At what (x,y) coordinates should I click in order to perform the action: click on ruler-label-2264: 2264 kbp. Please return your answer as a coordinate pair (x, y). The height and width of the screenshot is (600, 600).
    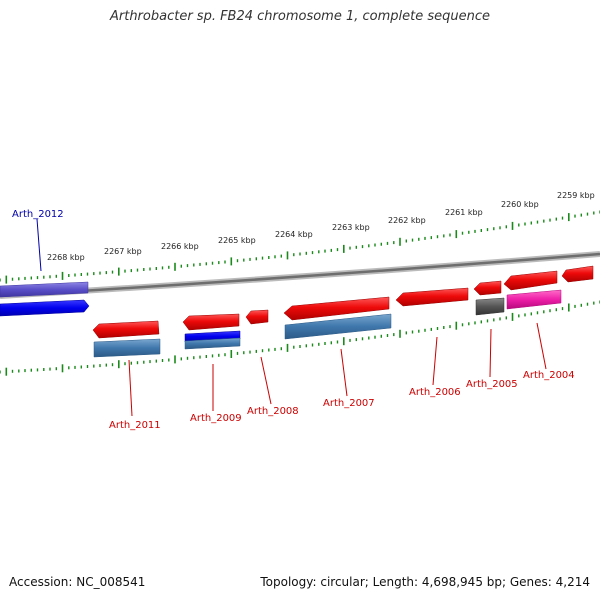
    Looking at the image, I should click on (294, 234).